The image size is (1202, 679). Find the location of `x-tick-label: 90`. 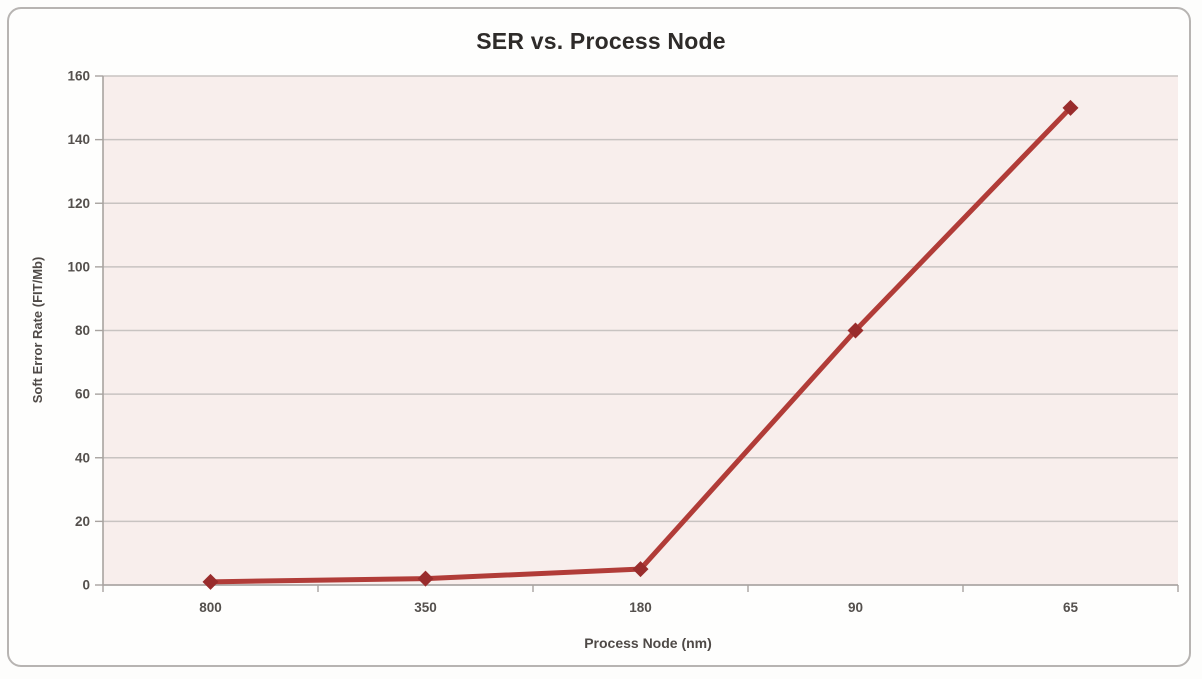

x-tick-label: 90 is located at coordinates (855, 607).